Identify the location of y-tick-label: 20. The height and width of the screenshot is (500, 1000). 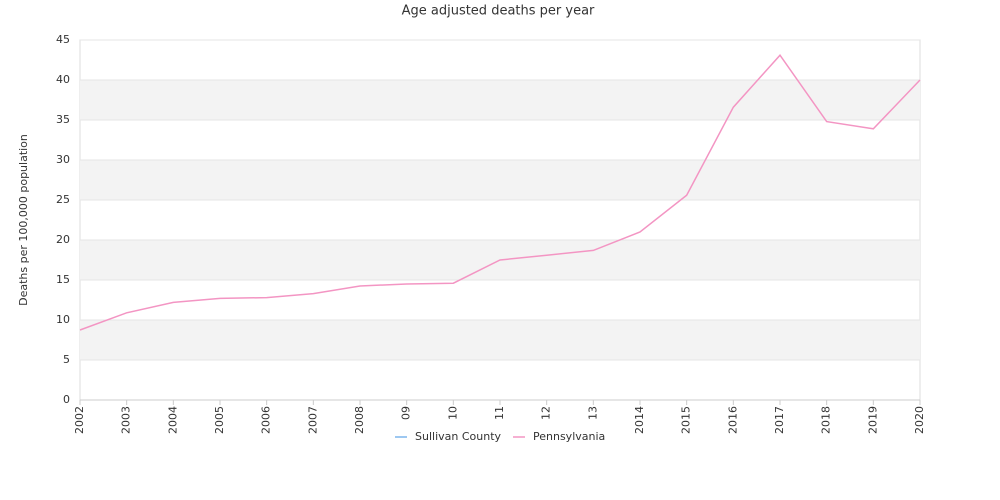
(63, 239).